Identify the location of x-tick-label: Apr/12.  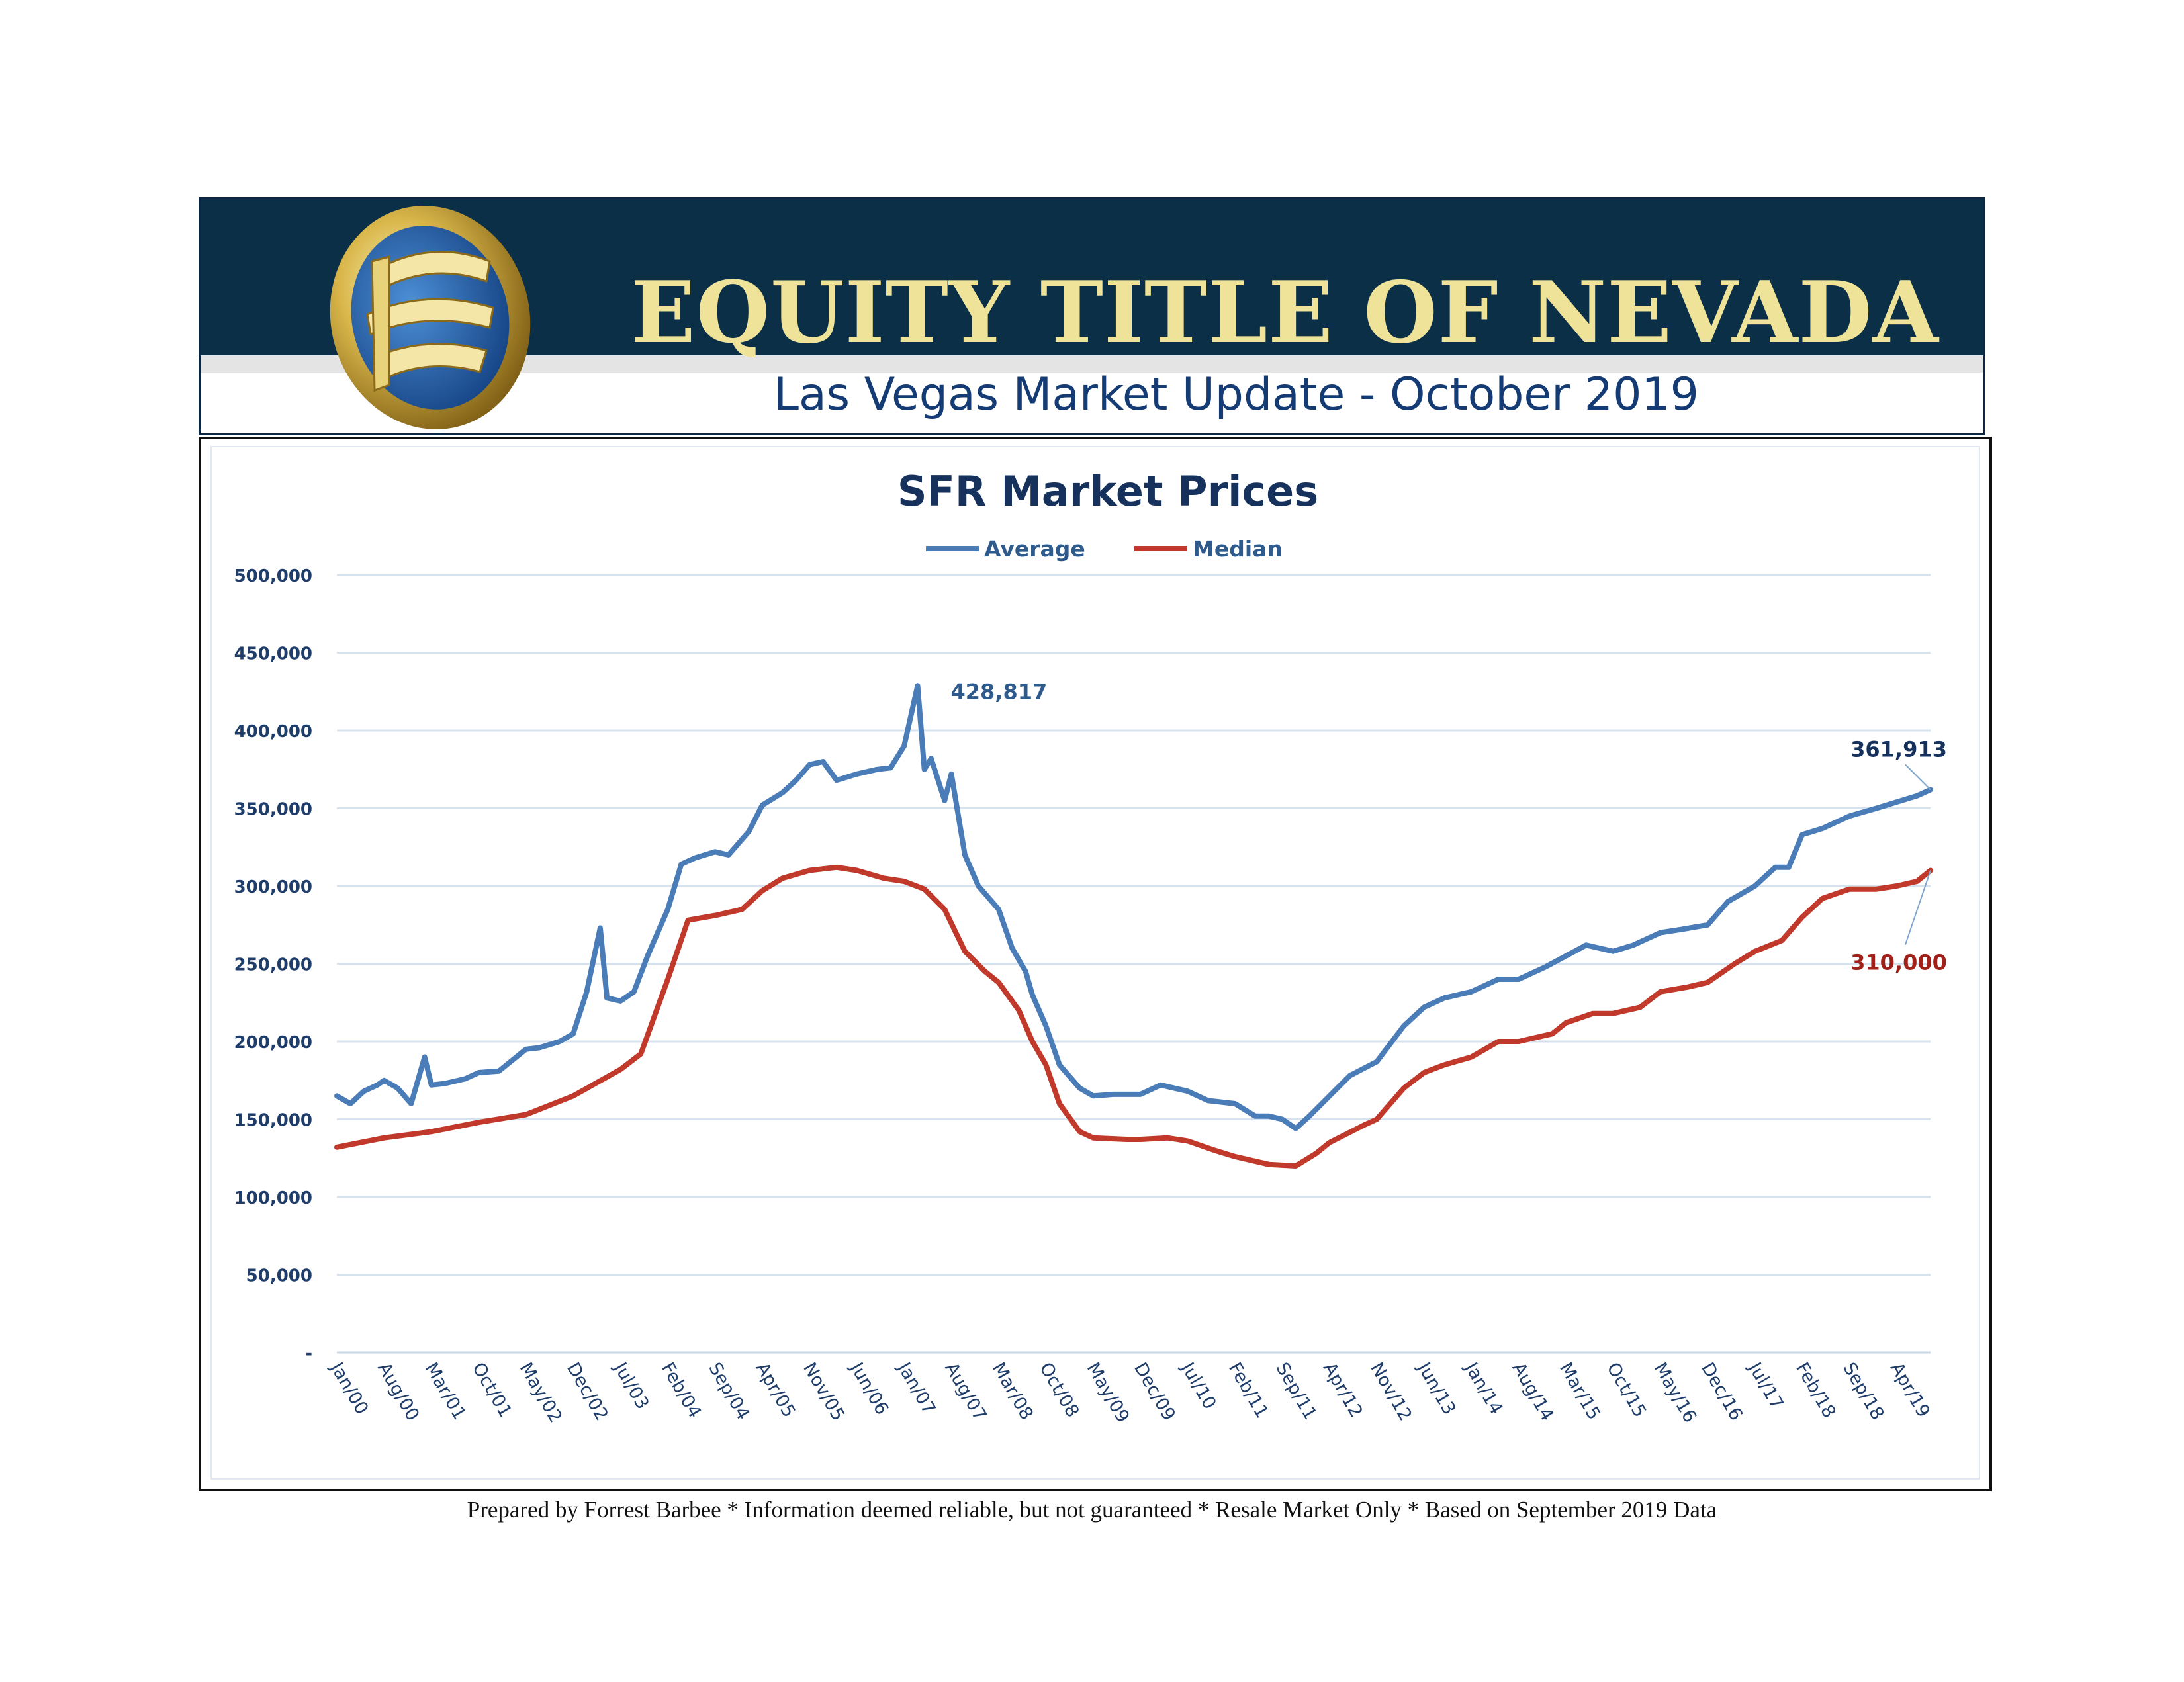
(1343, 1390).